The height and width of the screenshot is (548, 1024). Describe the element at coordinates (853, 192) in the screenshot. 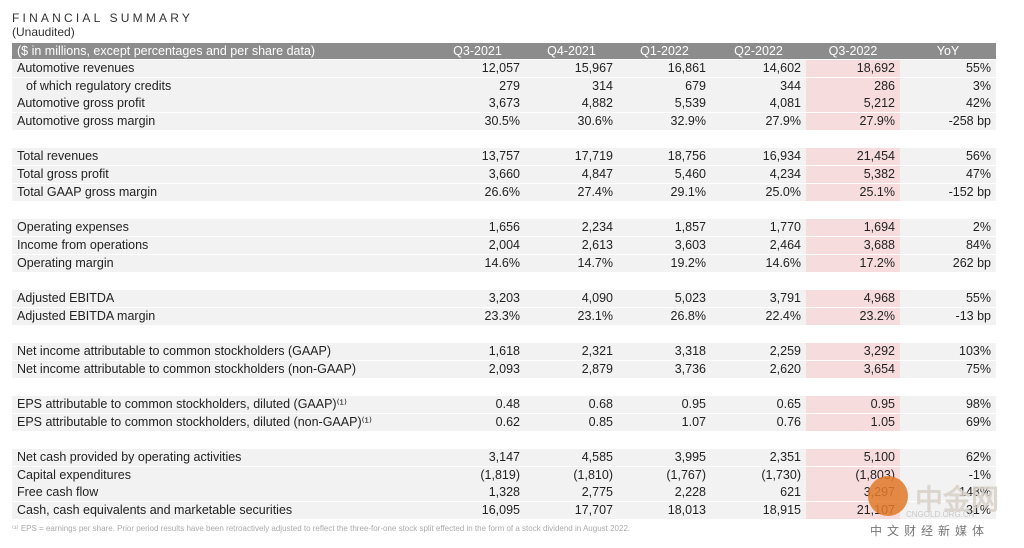

I see `value-cell: 25.1%` at that location.